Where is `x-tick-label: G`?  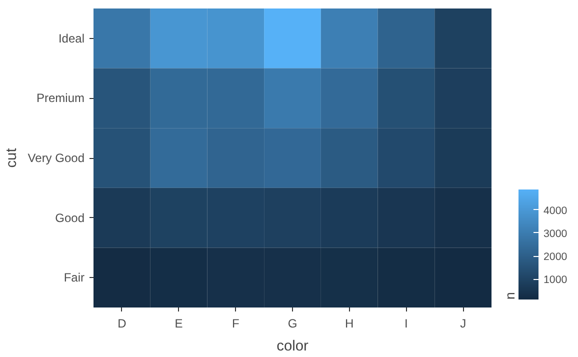 x-tick-label: G is located at coordinates (293, 323).